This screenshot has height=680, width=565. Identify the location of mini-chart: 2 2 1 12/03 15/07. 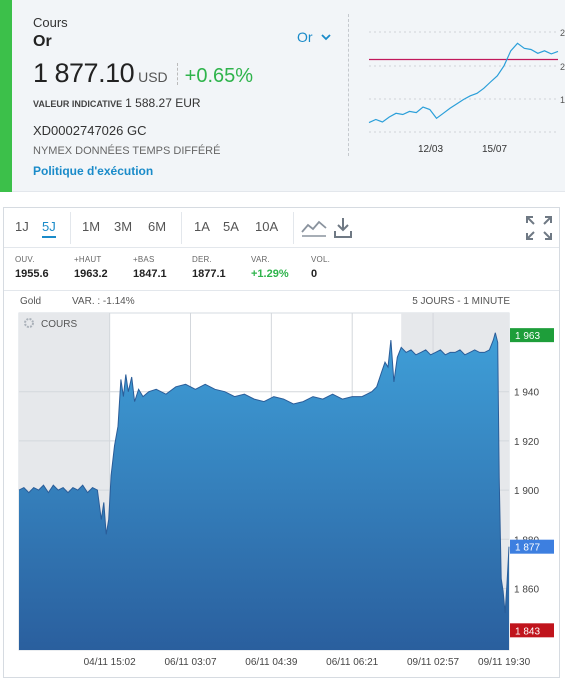
(466, 91).